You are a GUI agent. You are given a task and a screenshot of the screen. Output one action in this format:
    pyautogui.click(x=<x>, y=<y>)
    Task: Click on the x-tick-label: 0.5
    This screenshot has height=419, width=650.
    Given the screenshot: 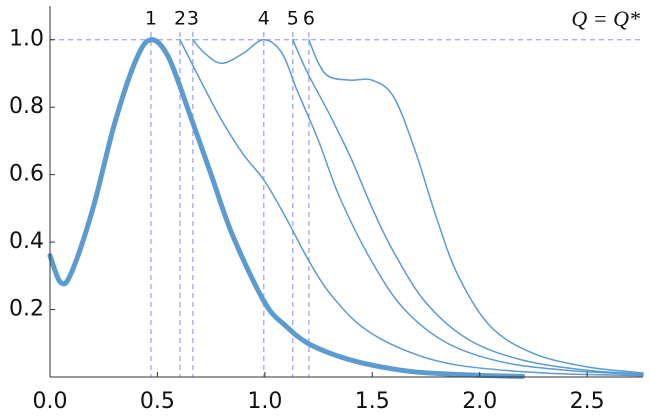 What is the action you would take?
    pyautogui.click(x=157, y=401)
    